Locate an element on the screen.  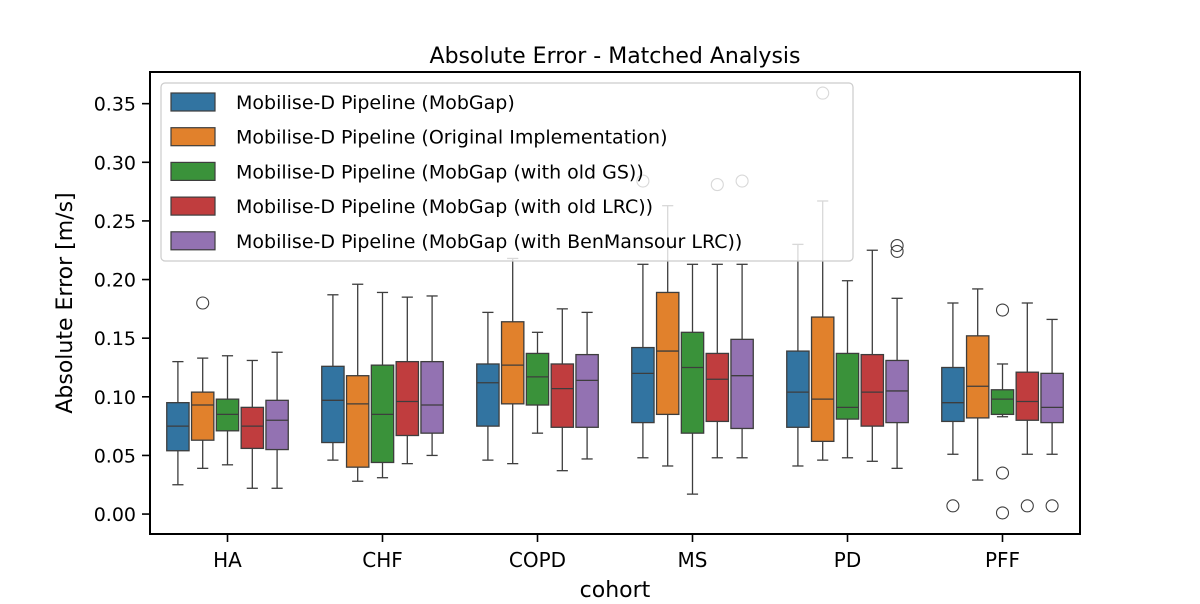
x-tick-label: PD is located at coordinates (847, 560).